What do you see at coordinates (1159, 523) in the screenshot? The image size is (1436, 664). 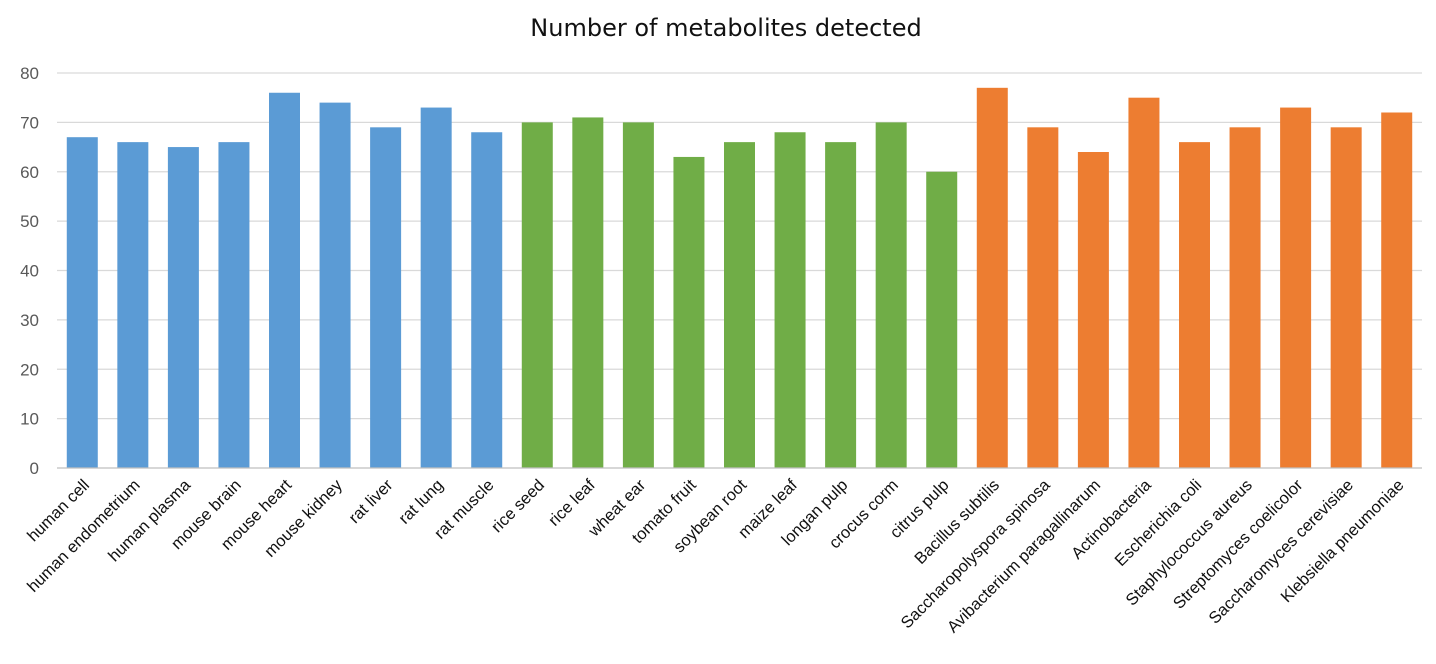 I see `x-tick-label: Escherichia coli` at bounding box center [1159, 523].